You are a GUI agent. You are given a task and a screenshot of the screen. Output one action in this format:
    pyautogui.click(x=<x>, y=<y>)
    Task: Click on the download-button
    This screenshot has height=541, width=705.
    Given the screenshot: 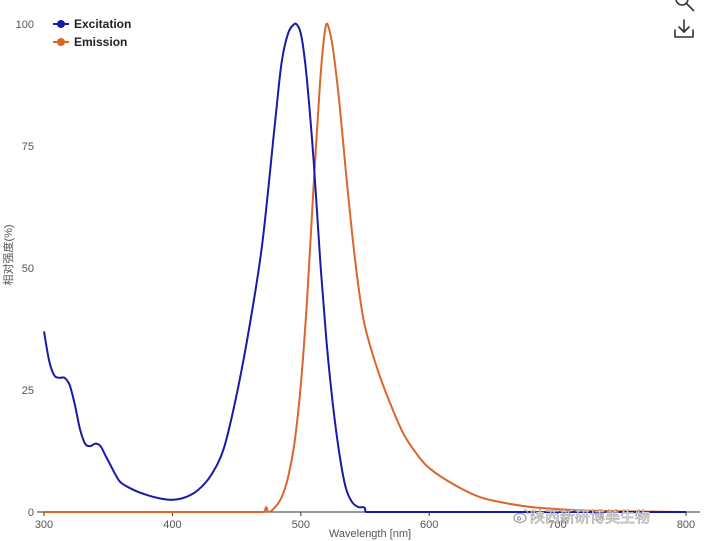 What is the action you would take?
    pyautogui.click(x=684, y=28)
    